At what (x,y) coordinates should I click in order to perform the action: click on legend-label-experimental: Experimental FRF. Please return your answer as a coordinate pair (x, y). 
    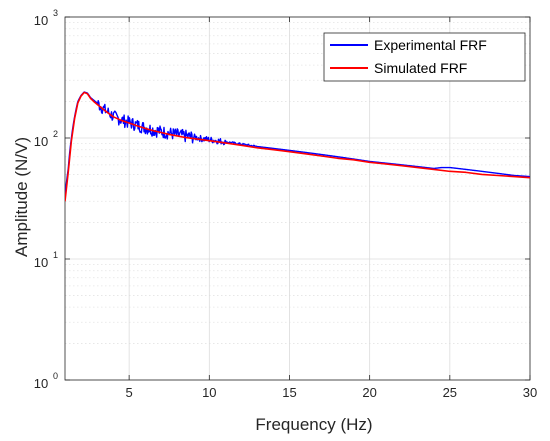
    Looking at the image, I should click on (430, 45).